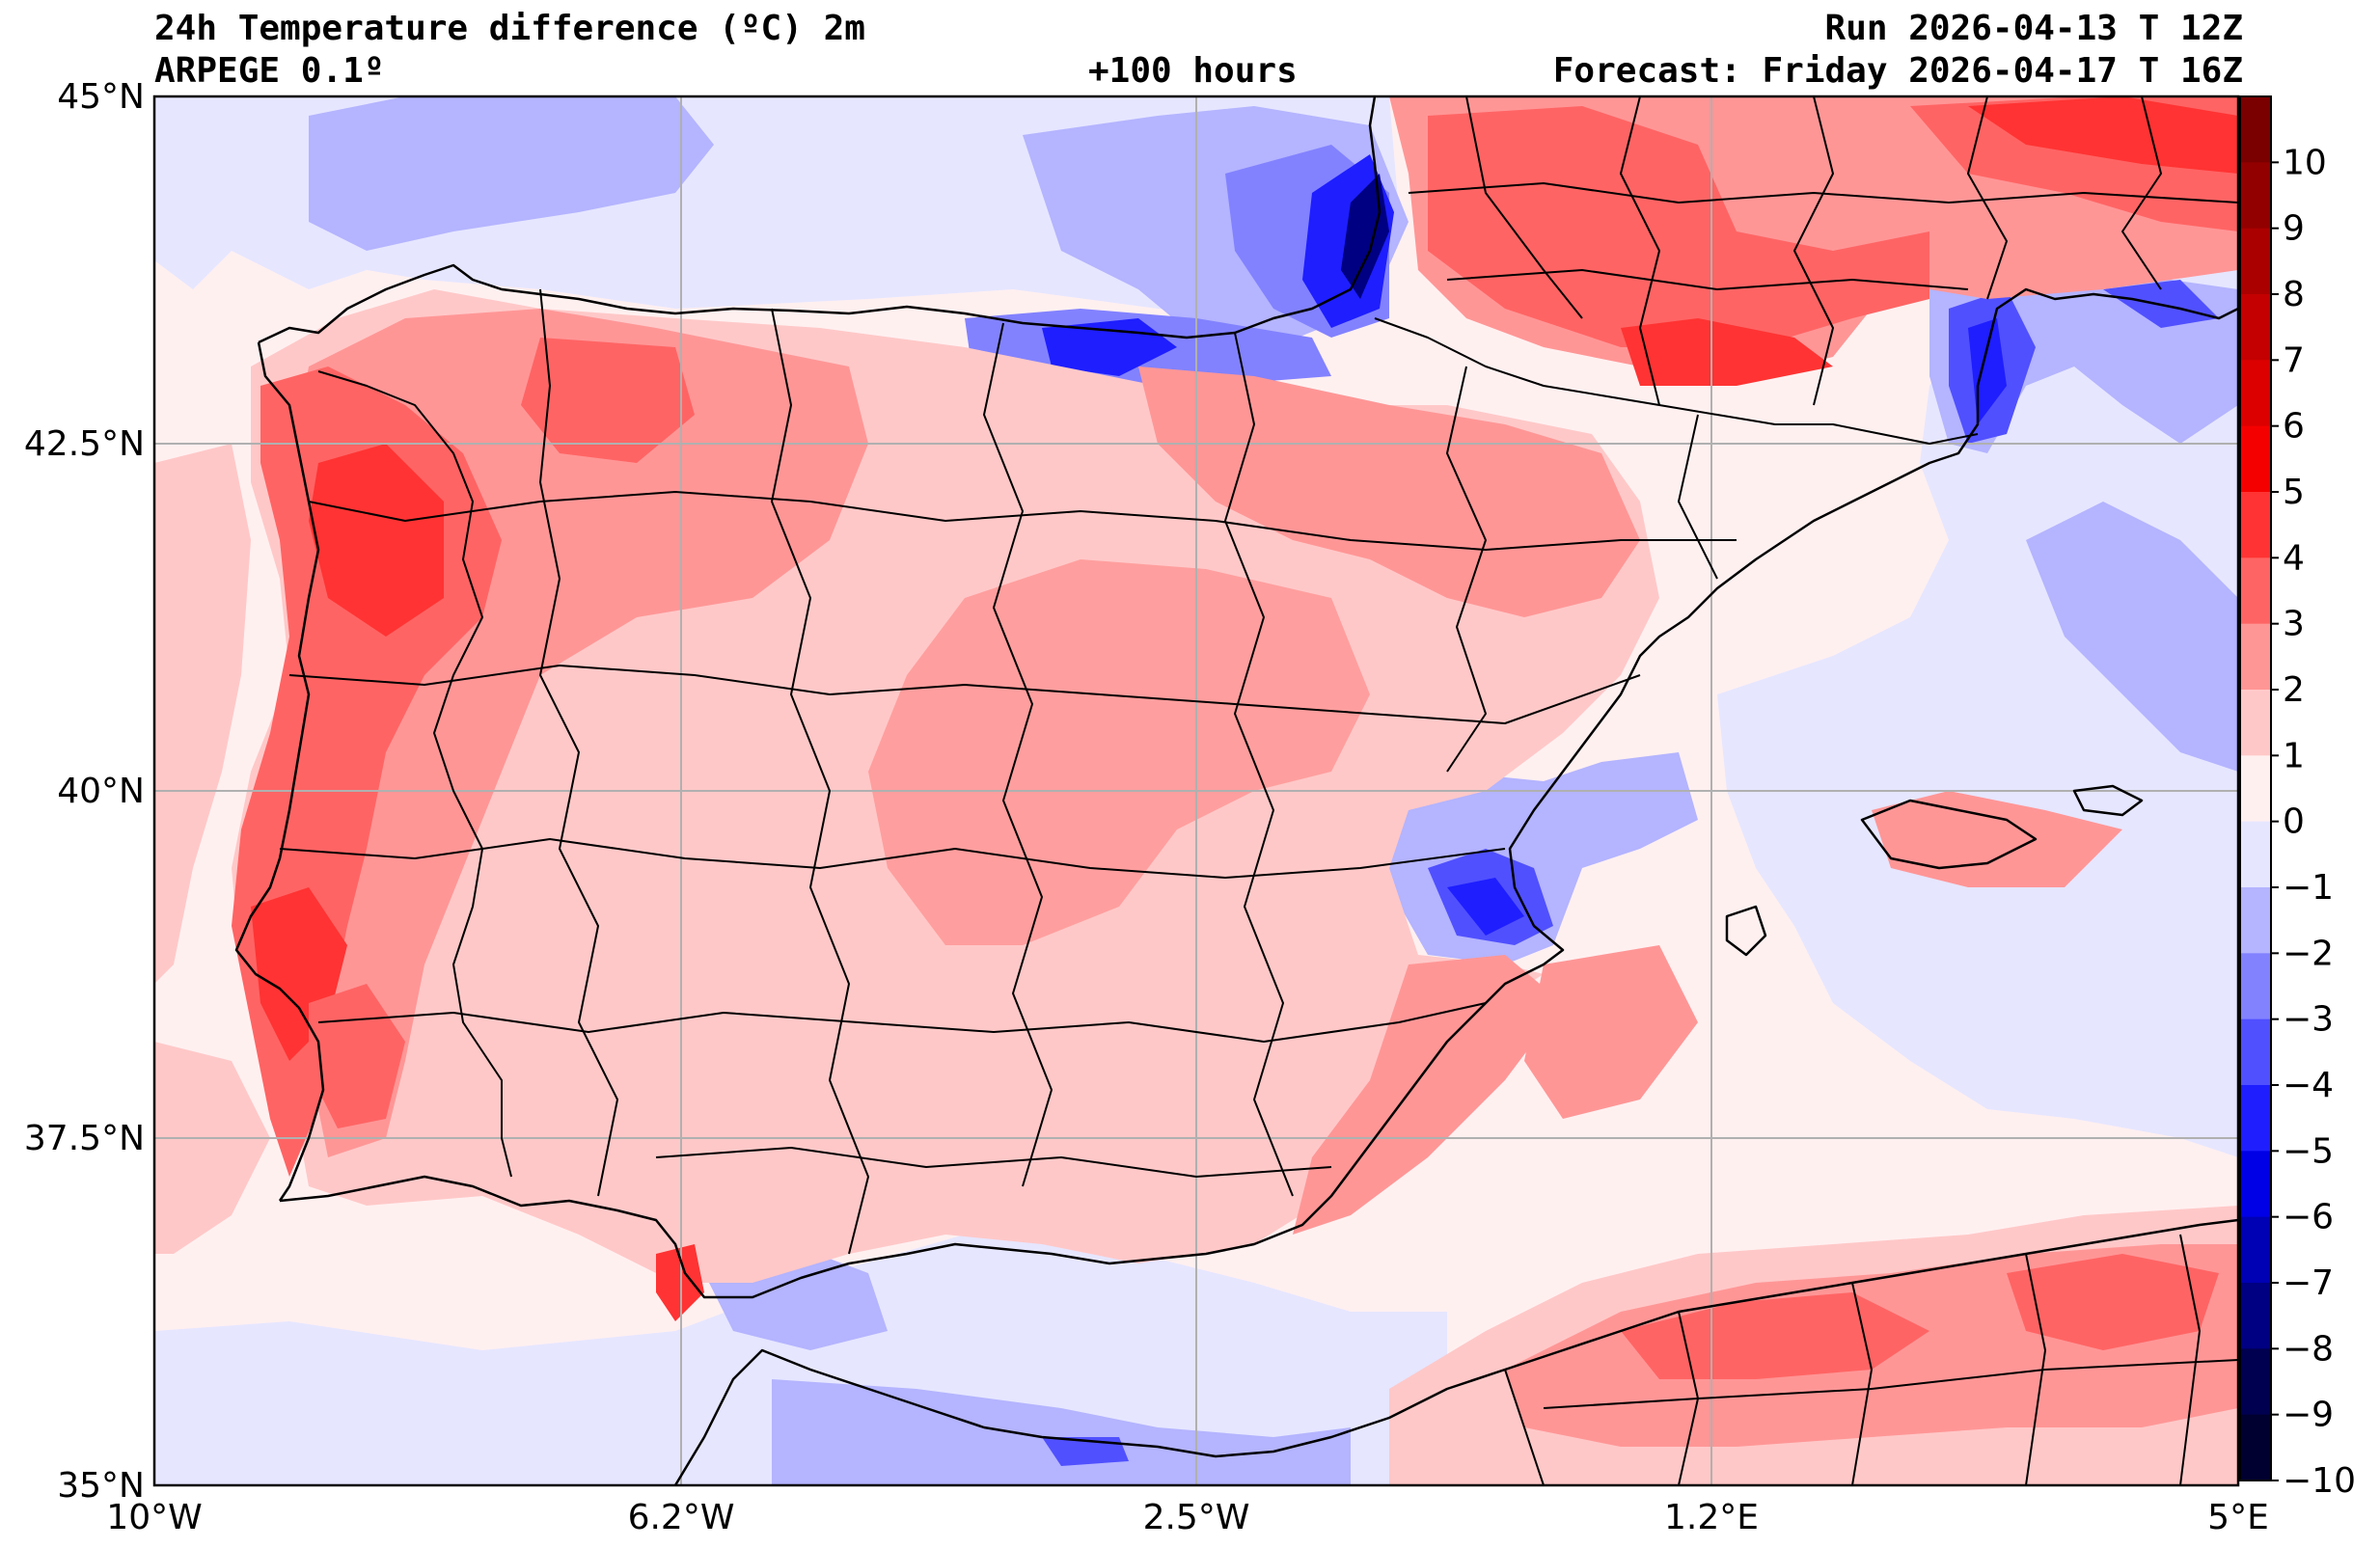  Describe the element at coordinates (154, 1517) in the screenshot. I see `lon-label-10w: 10°W` at that location.